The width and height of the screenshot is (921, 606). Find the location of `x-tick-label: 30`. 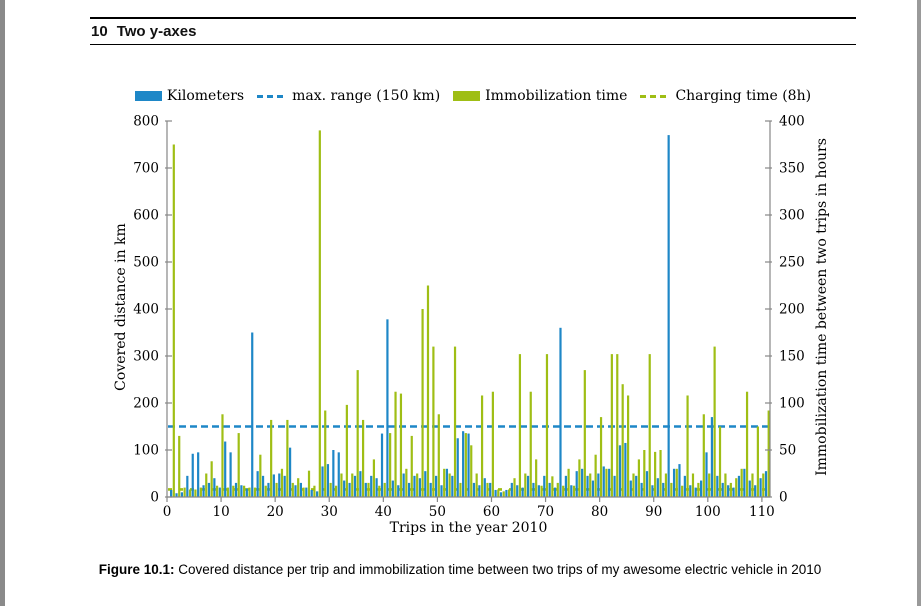

x-tick-label: 30 is located at coordinates (329, 512).